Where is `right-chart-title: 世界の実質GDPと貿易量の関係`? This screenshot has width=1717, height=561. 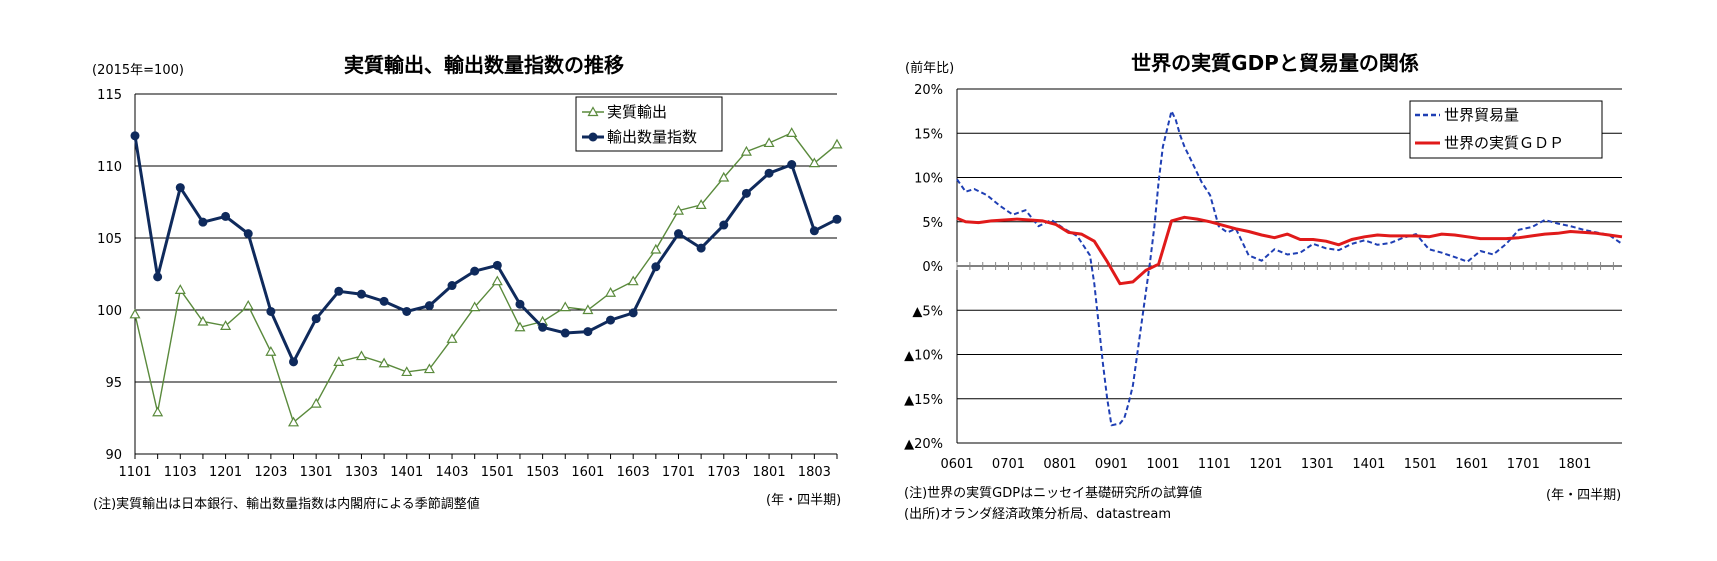 right-chart-title: 世界の実質GDPと貿易量の関係 is located at coordinates (1275, 63).